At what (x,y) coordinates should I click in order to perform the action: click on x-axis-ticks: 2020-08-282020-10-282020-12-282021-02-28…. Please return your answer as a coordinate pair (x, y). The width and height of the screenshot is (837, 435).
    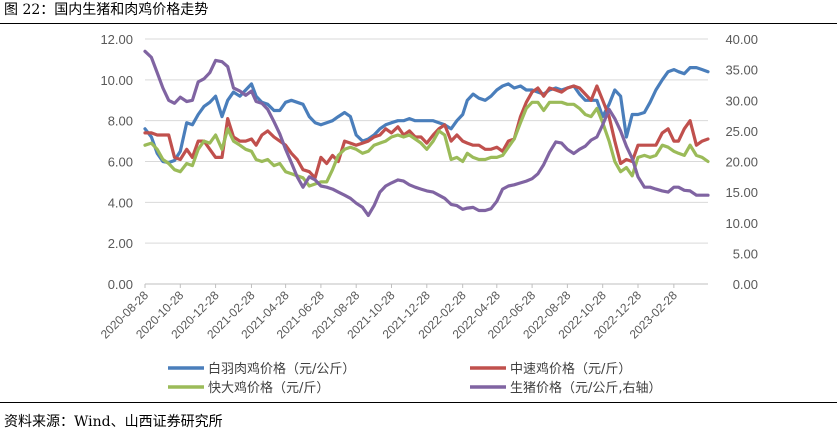
    Looking at the image, I should click on (389, 313).